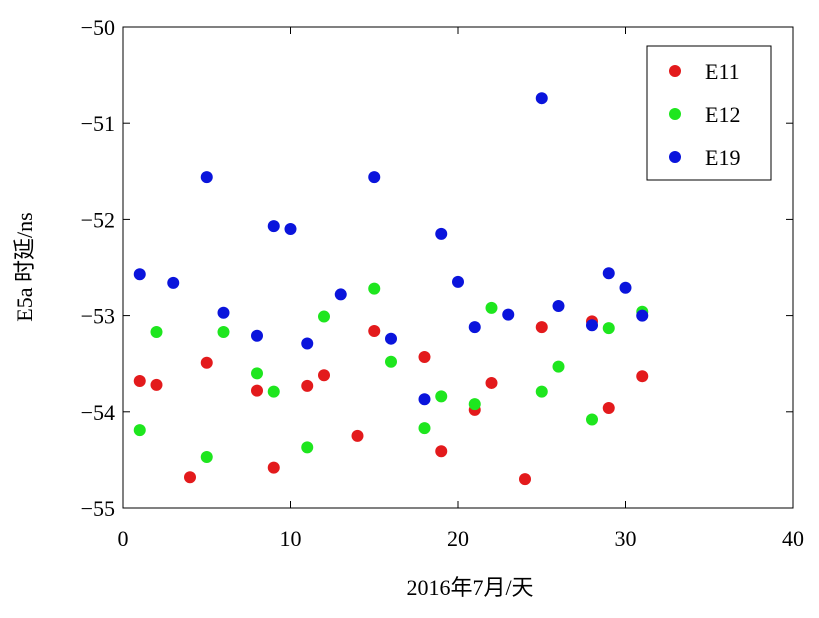 Image resolution: width=819 pixels, height=618 pixels. What do you see at coordinates (722, 71) in the screenshot?
I see `legend-label-e11: E11` at bounding box center [722, 71].